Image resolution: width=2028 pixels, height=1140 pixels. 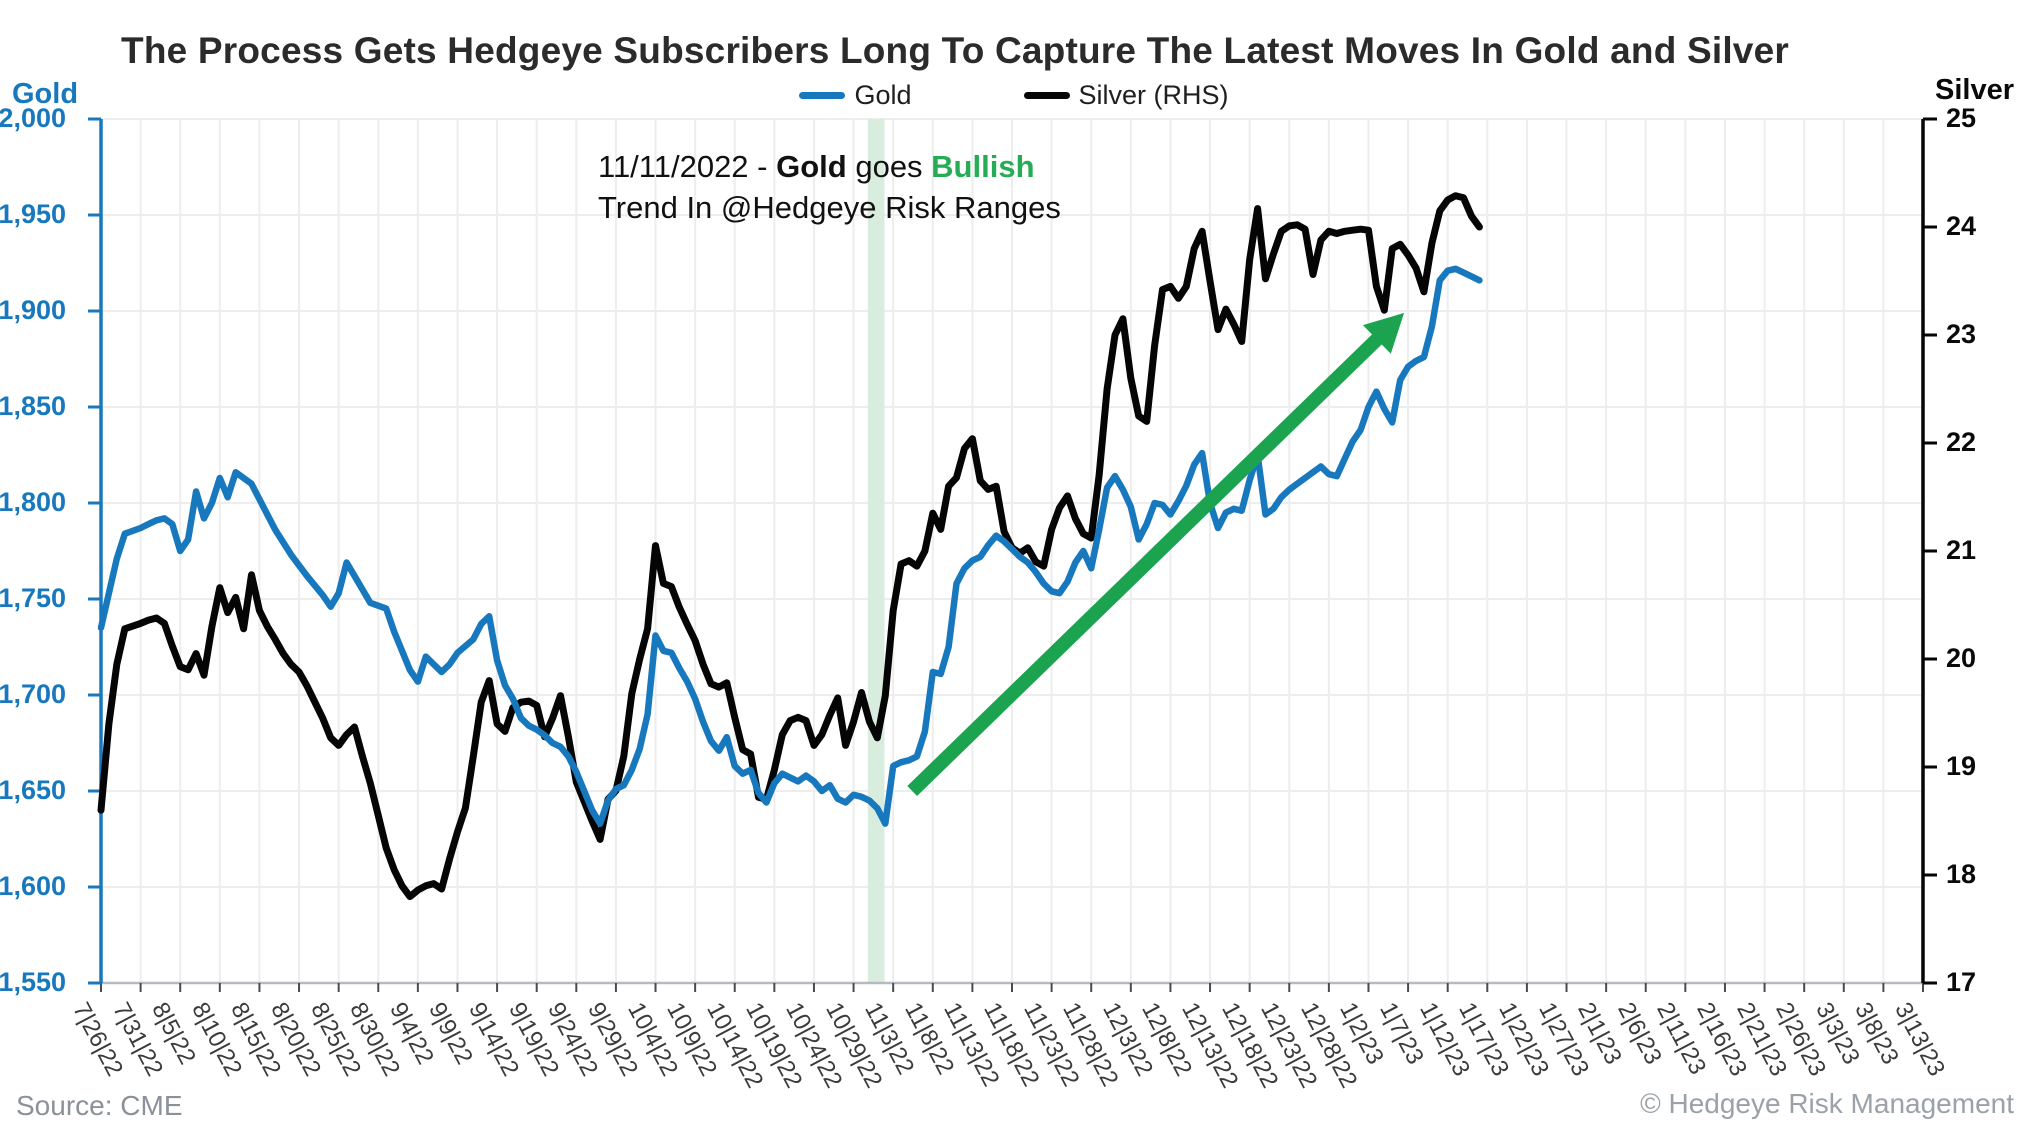 I want to click on legend-item-gold: Gold, so click(x=855, y=95).